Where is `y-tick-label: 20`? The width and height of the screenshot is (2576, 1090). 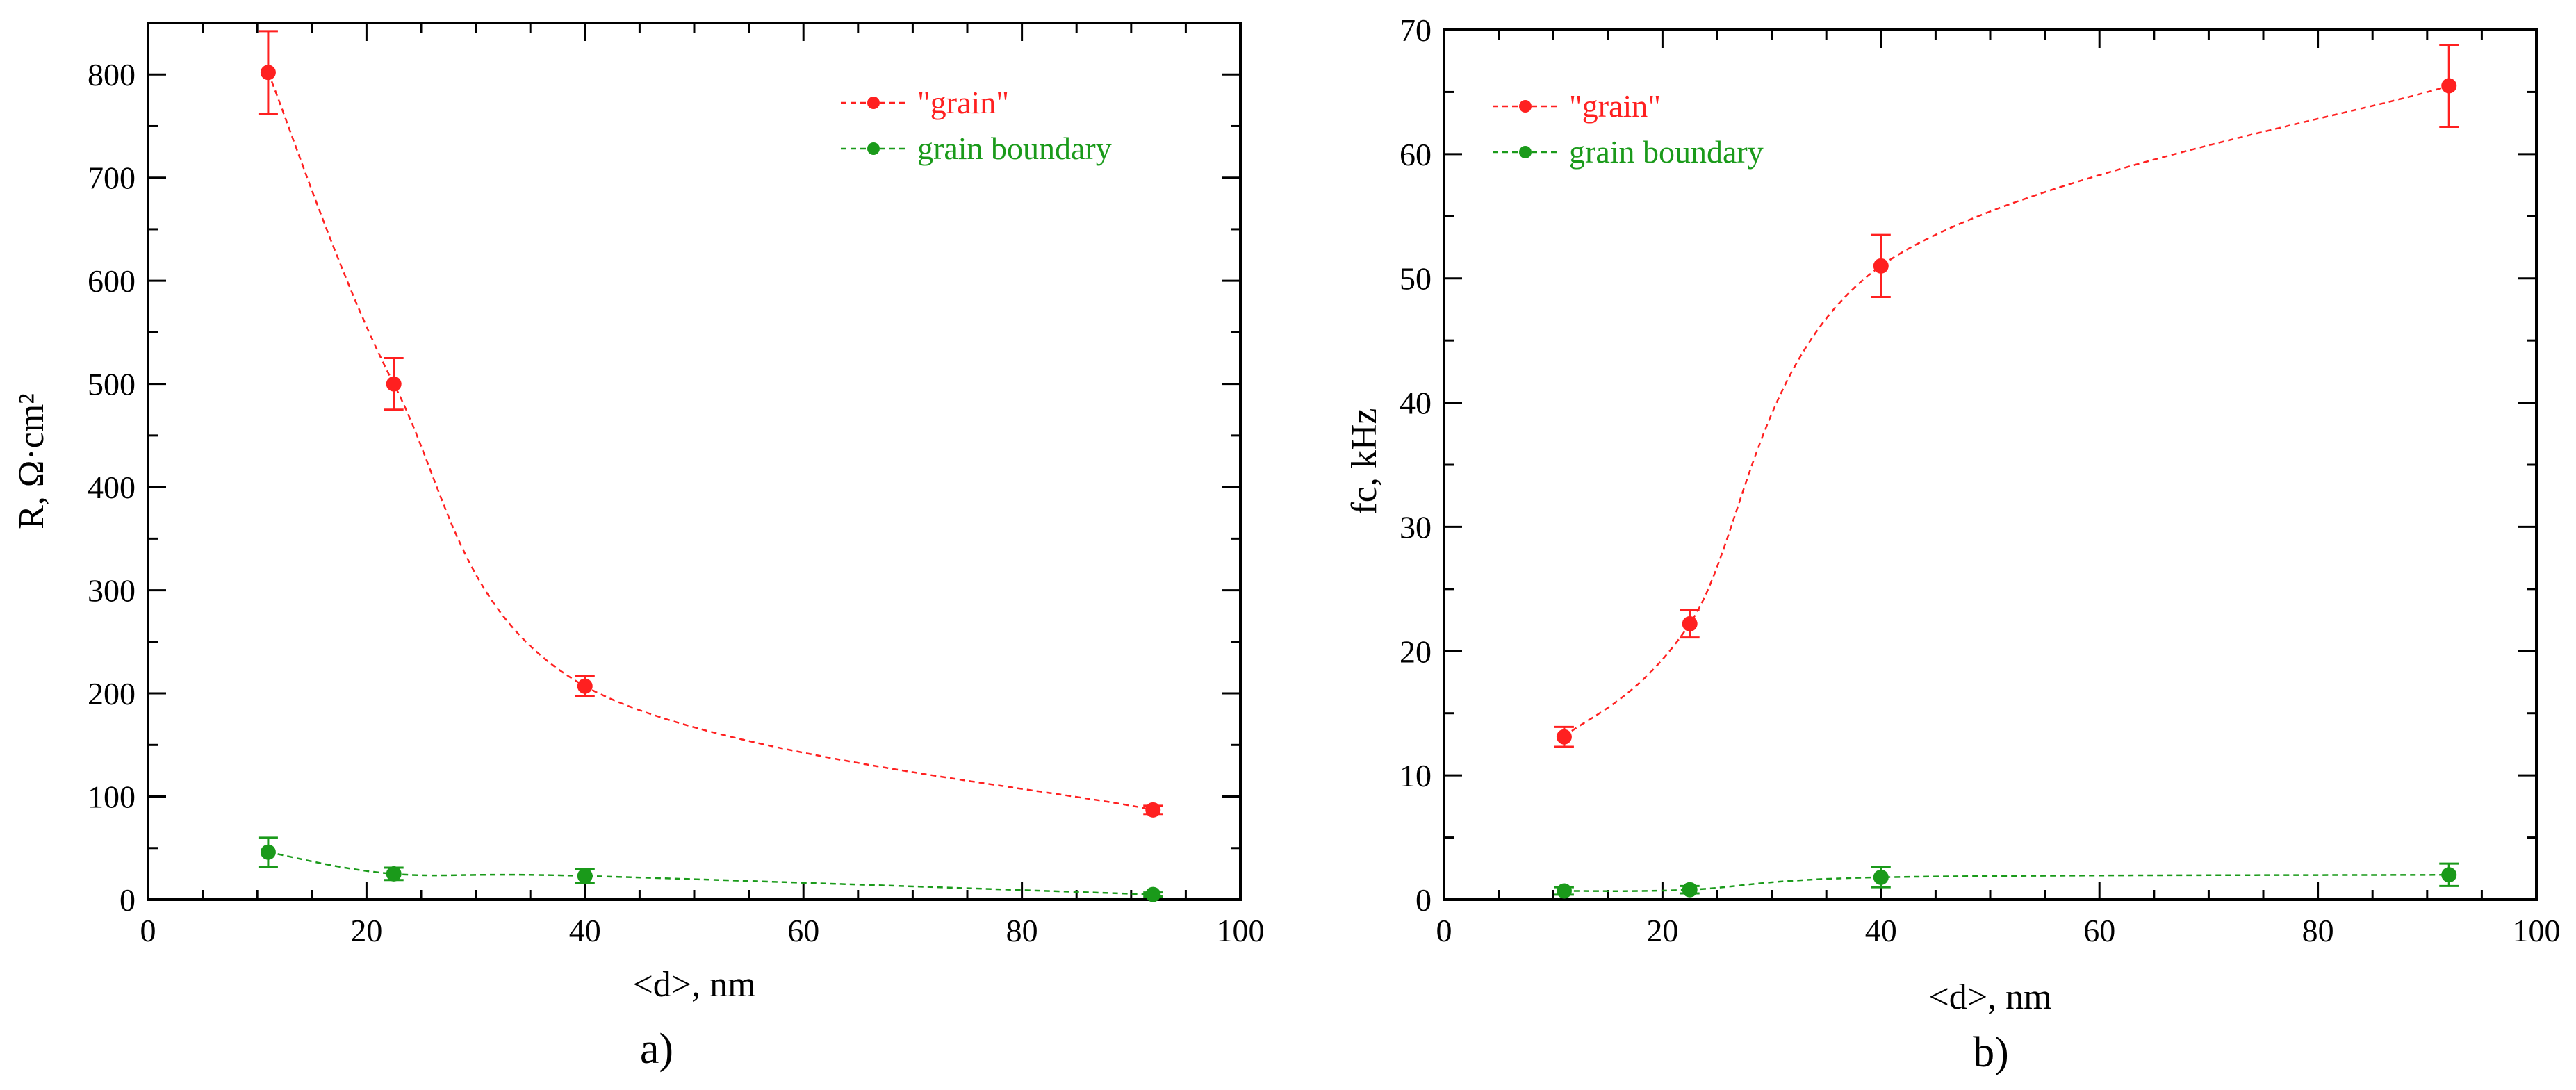 y-tick-label: 20 is located at coordinates (1415, 652).